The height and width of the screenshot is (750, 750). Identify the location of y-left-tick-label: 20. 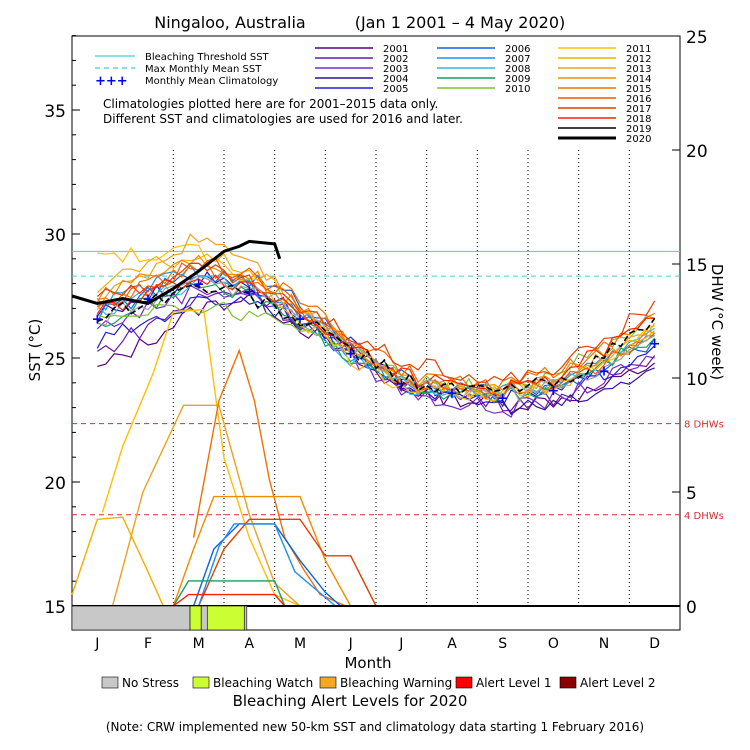
(55, 484).